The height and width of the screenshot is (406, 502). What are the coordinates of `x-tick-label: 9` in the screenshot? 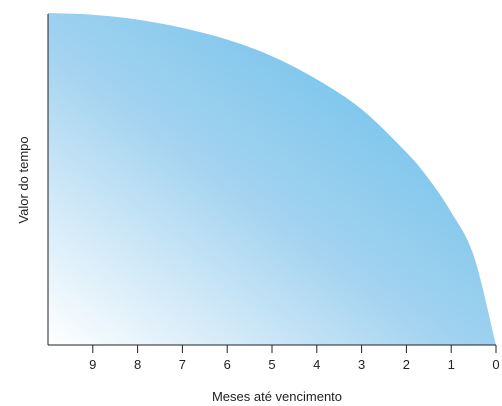 It's located at (92, 364).